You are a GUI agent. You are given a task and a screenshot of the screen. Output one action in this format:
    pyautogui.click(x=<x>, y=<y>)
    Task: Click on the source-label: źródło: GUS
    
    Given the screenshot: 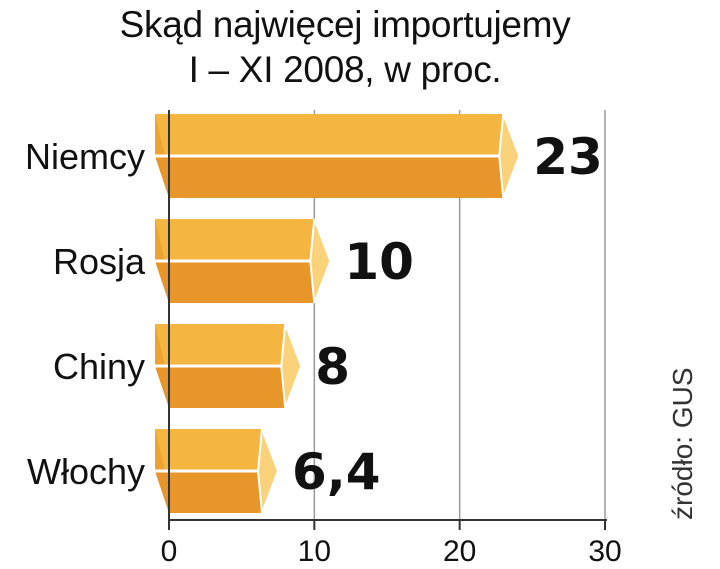 What is the action you would take?
    pyautogui.click(x=682, y=444)
    